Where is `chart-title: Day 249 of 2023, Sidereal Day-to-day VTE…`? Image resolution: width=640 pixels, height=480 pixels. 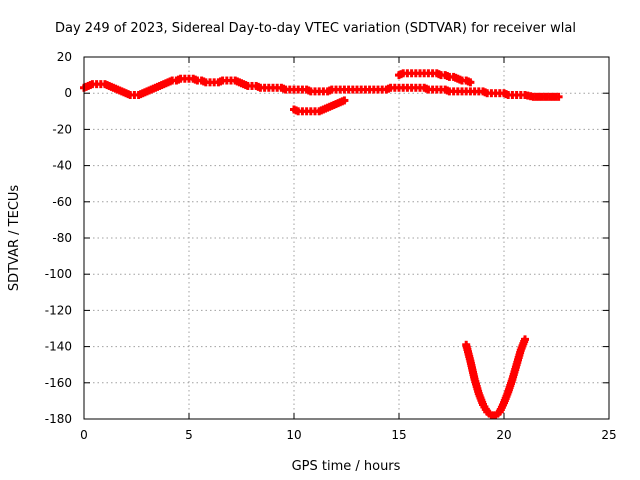
chart-title: Day 249 of 2023, Sidereal Day-to-day VTE… is located at coordinates (315, 28).